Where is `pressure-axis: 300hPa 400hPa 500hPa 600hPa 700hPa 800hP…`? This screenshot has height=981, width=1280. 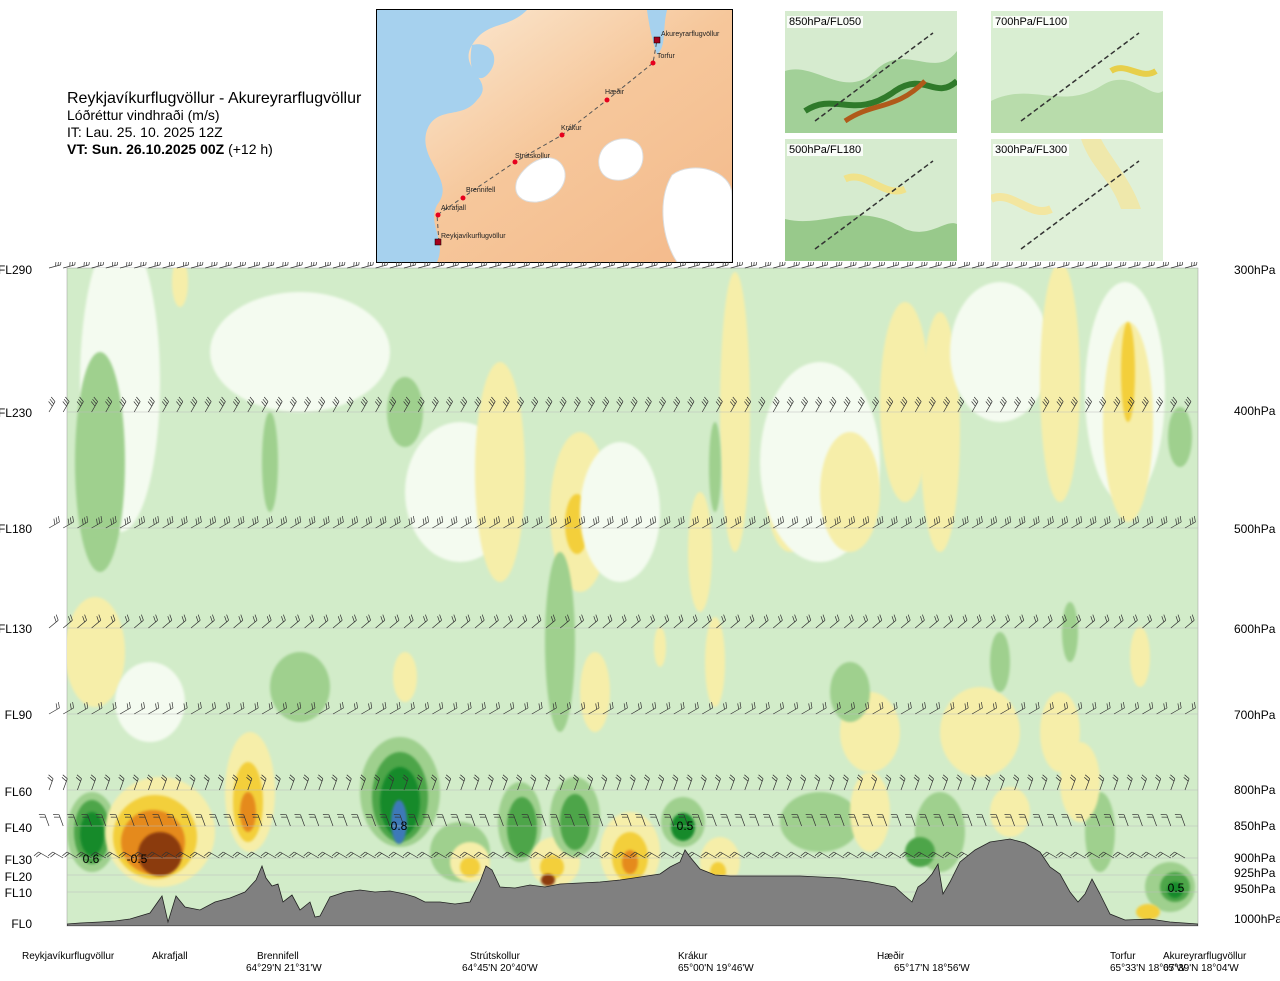 pressure-axis: 300hPa 400hPa 500hPa 600hPa 700hPa 800hP… is located at coordinates (1257, 594).